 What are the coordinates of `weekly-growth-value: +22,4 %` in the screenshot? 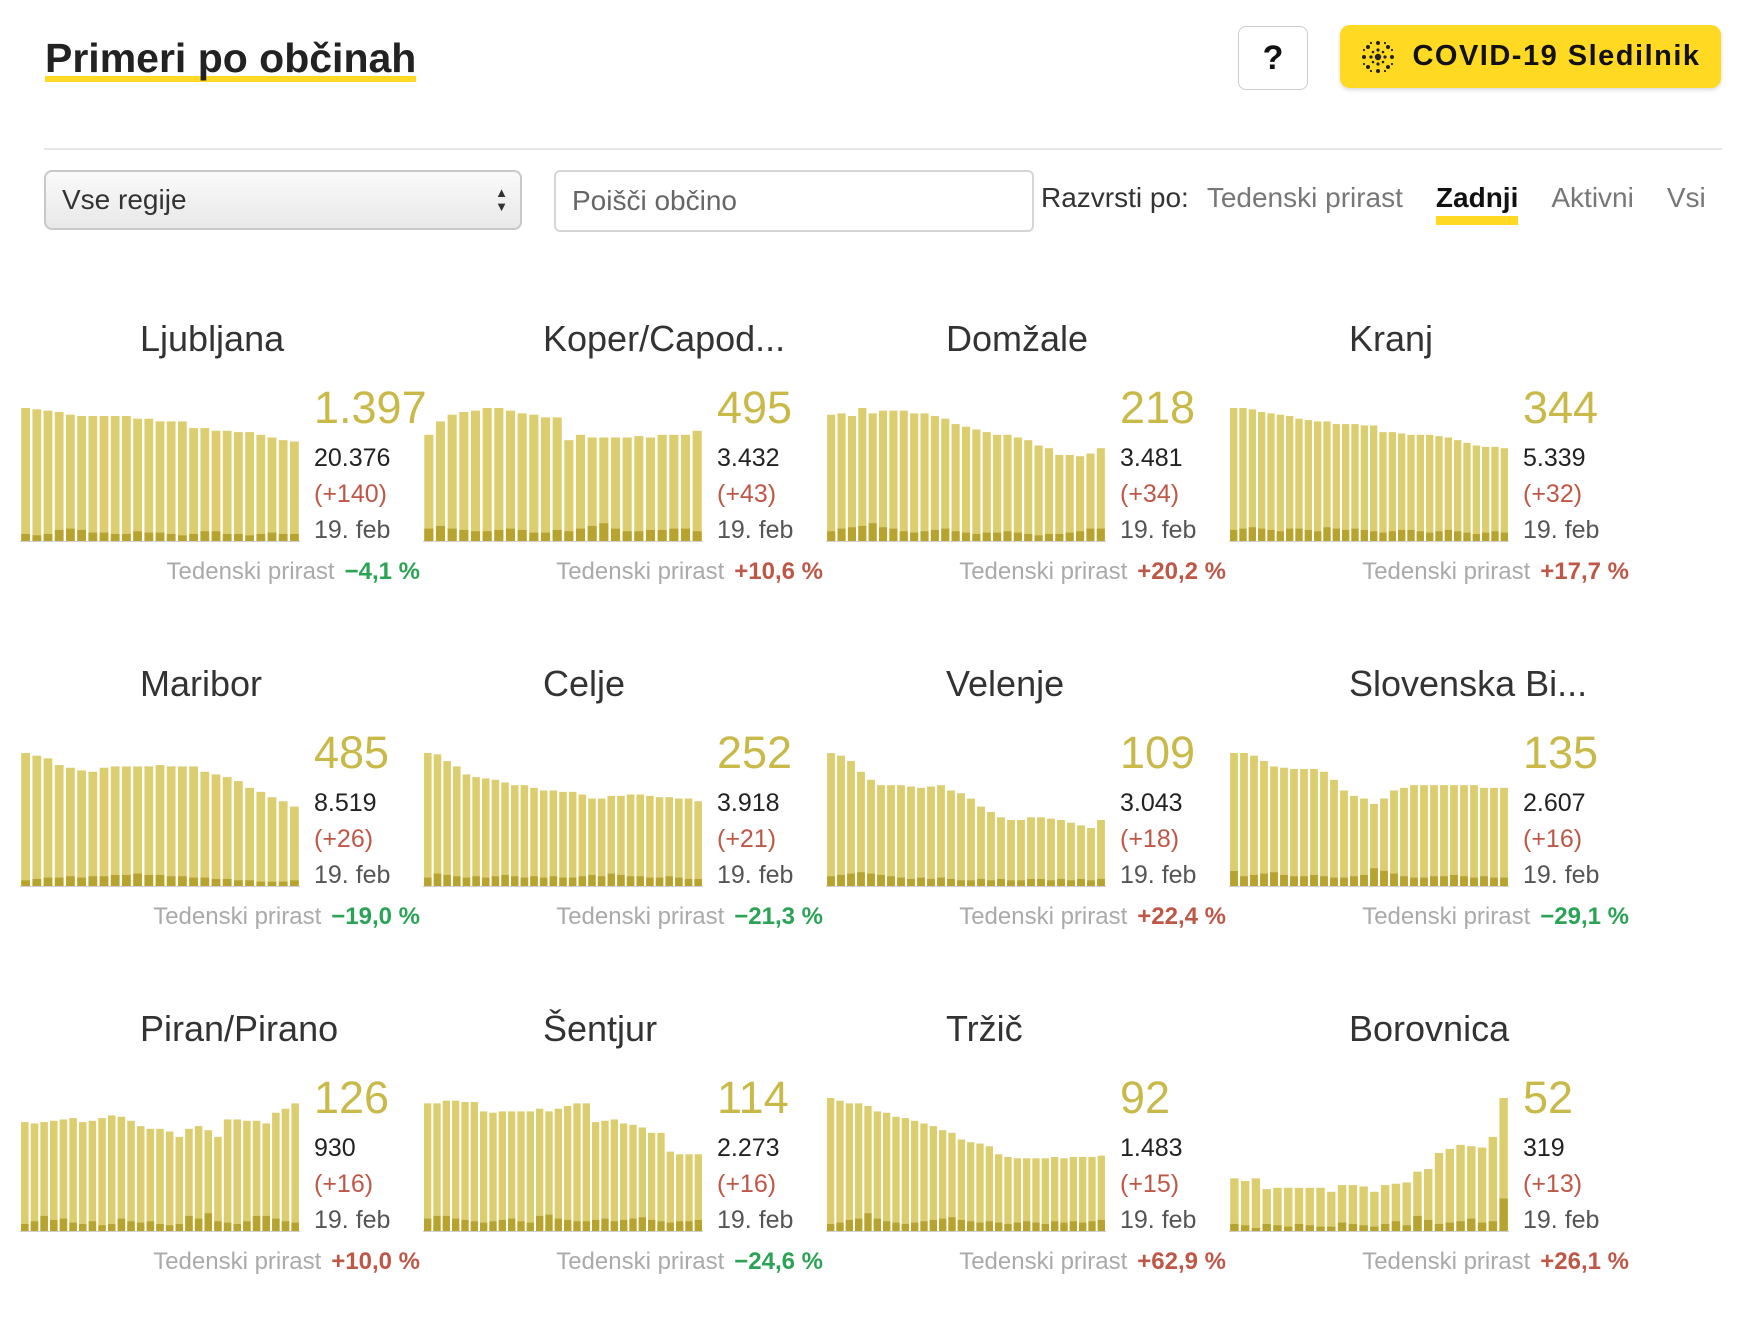 It's located at (1181, 916).